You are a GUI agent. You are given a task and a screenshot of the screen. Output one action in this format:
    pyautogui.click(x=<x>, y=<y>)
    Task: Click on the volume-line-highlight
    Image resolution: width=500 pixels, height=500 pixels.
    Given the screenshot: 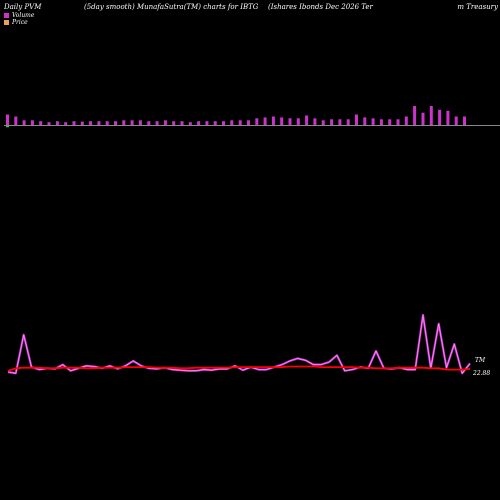 What is the action you would take?
    pyautogui.click(x=239, y=344)
    